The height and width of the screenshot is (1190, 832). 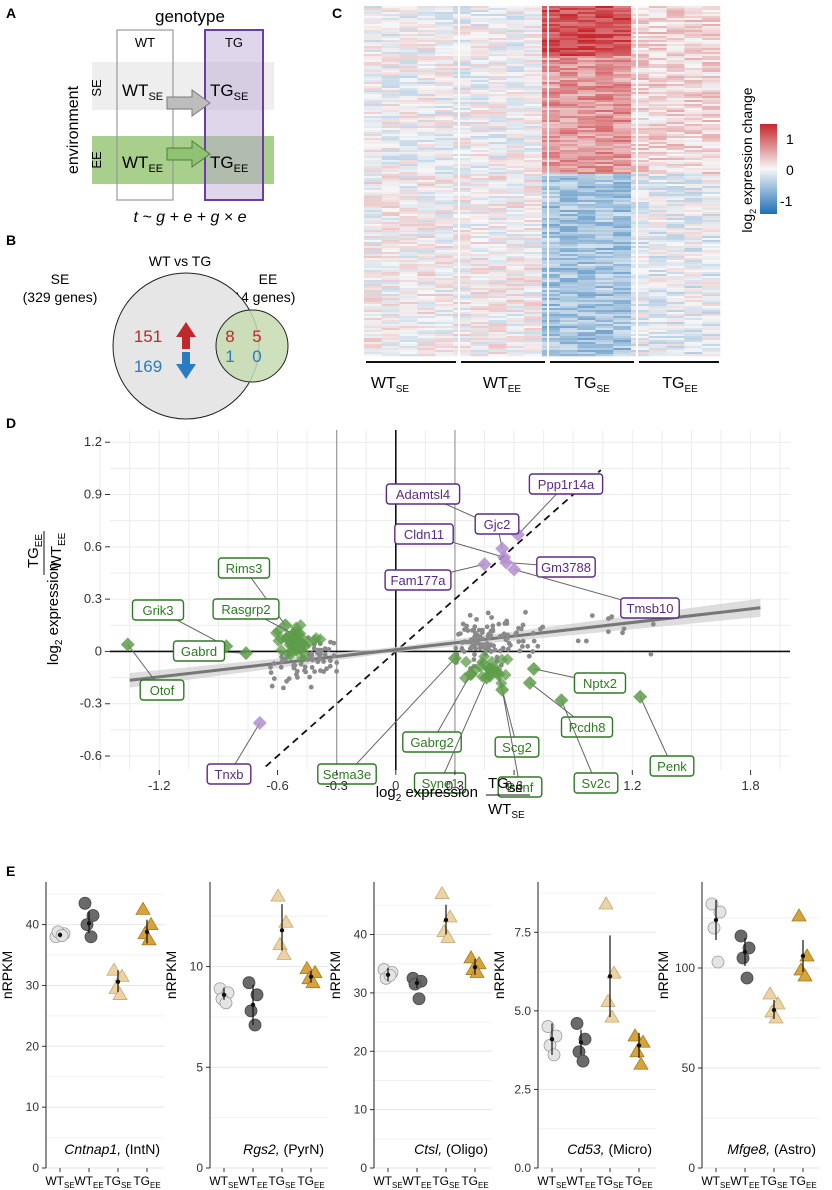 I want to click on x-tick-label: -0.6, so click(x=277, y=785).